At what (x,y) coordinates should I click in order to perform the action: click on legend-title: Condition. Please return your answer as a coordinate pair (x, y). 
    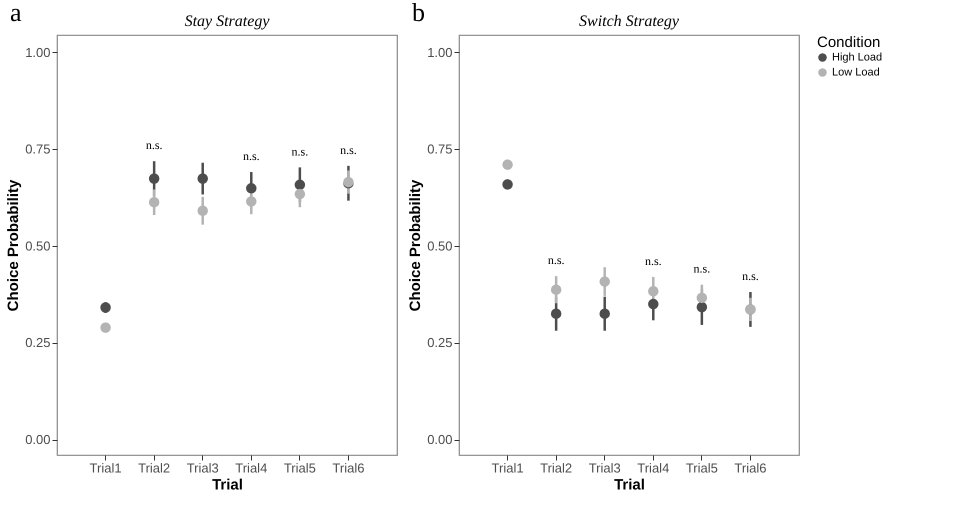
    Looking at the image, I should click on (848, 42).